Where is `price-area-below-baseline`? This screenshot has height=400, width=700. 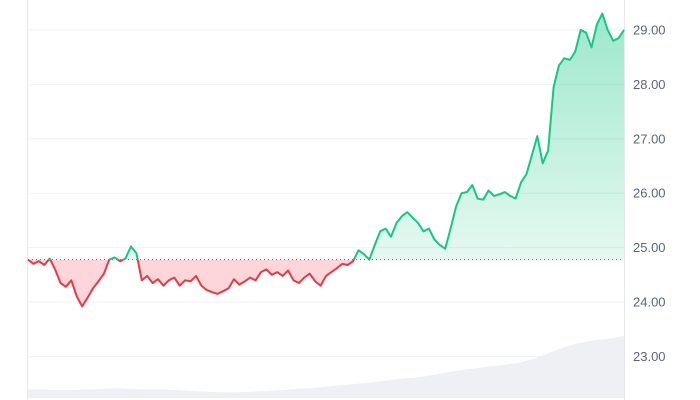
price-area-below-baseline is located at coordinates (326, 283).